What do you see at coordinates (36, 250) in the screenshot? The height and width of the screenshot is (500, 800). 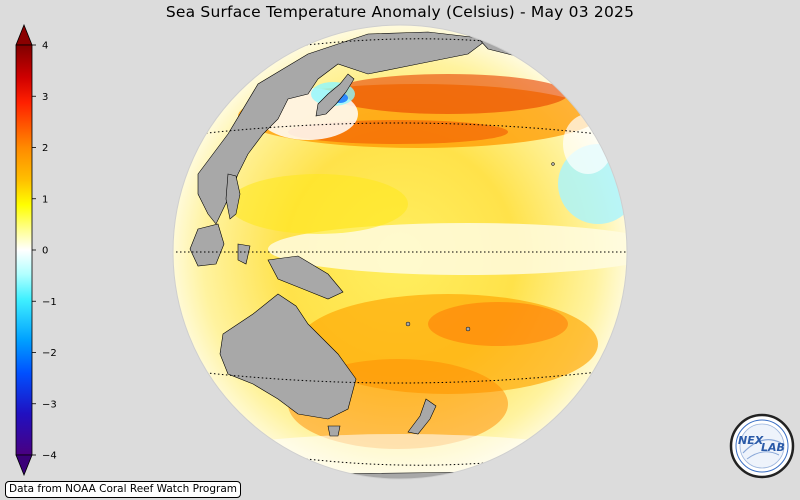 I see `colorbar: 4 3 2 1 0 −1 −2 −3 −4` at bounding box center [36, 250].